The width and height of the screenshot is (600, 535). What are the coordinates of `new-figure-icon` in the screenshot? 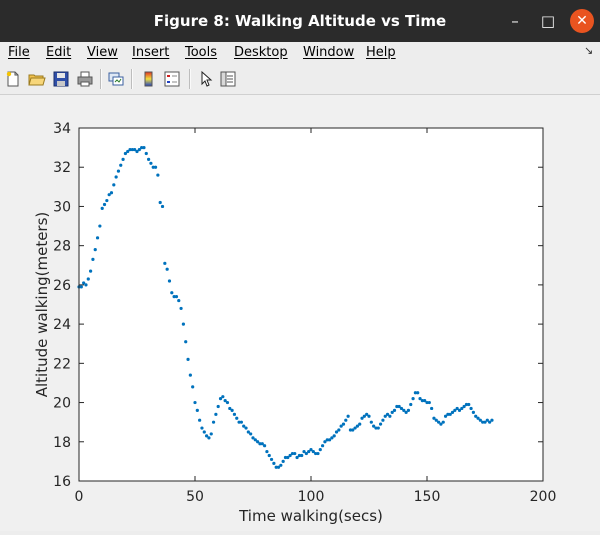 It's located at (13, 79).